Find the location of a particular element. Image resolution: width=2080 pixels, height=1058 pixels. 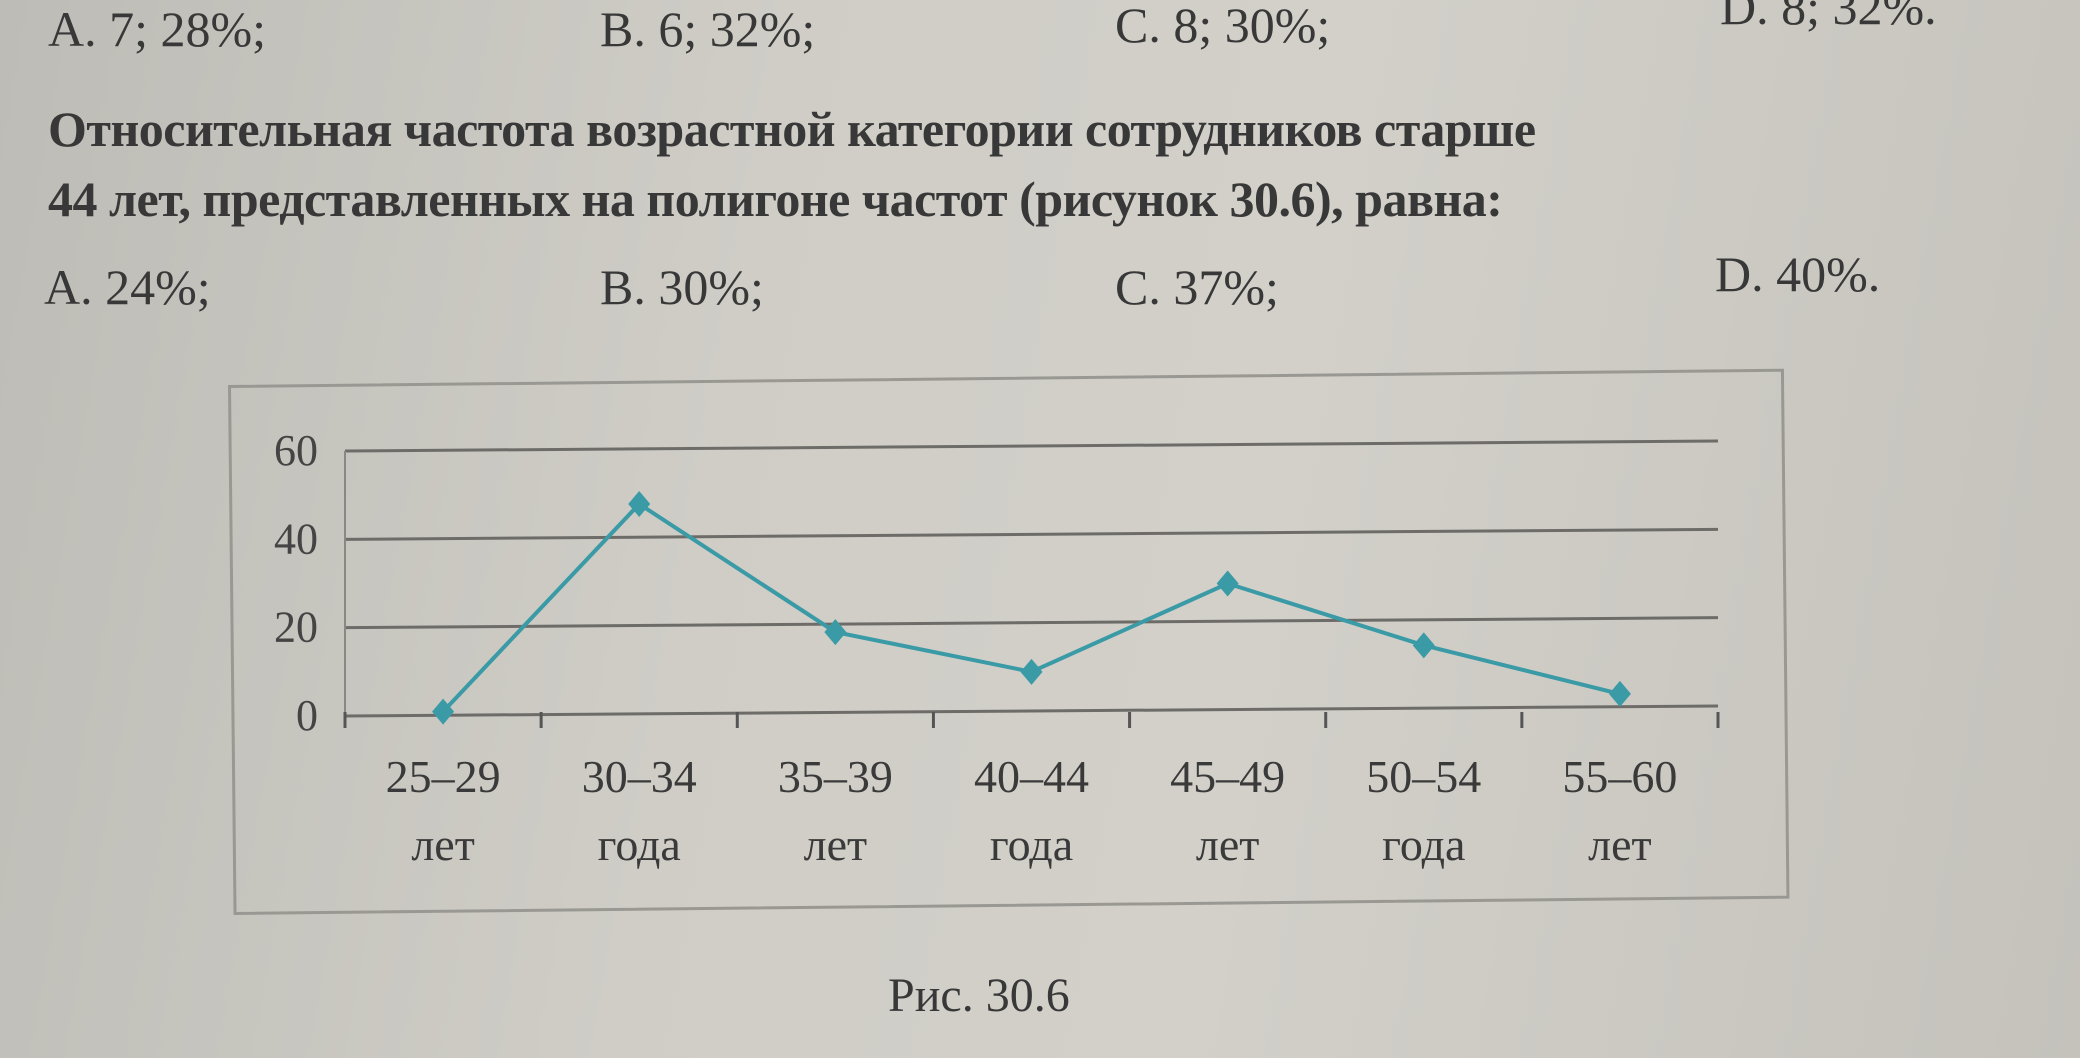

y-tick-label: 60 is located at coordinates (296, 450).